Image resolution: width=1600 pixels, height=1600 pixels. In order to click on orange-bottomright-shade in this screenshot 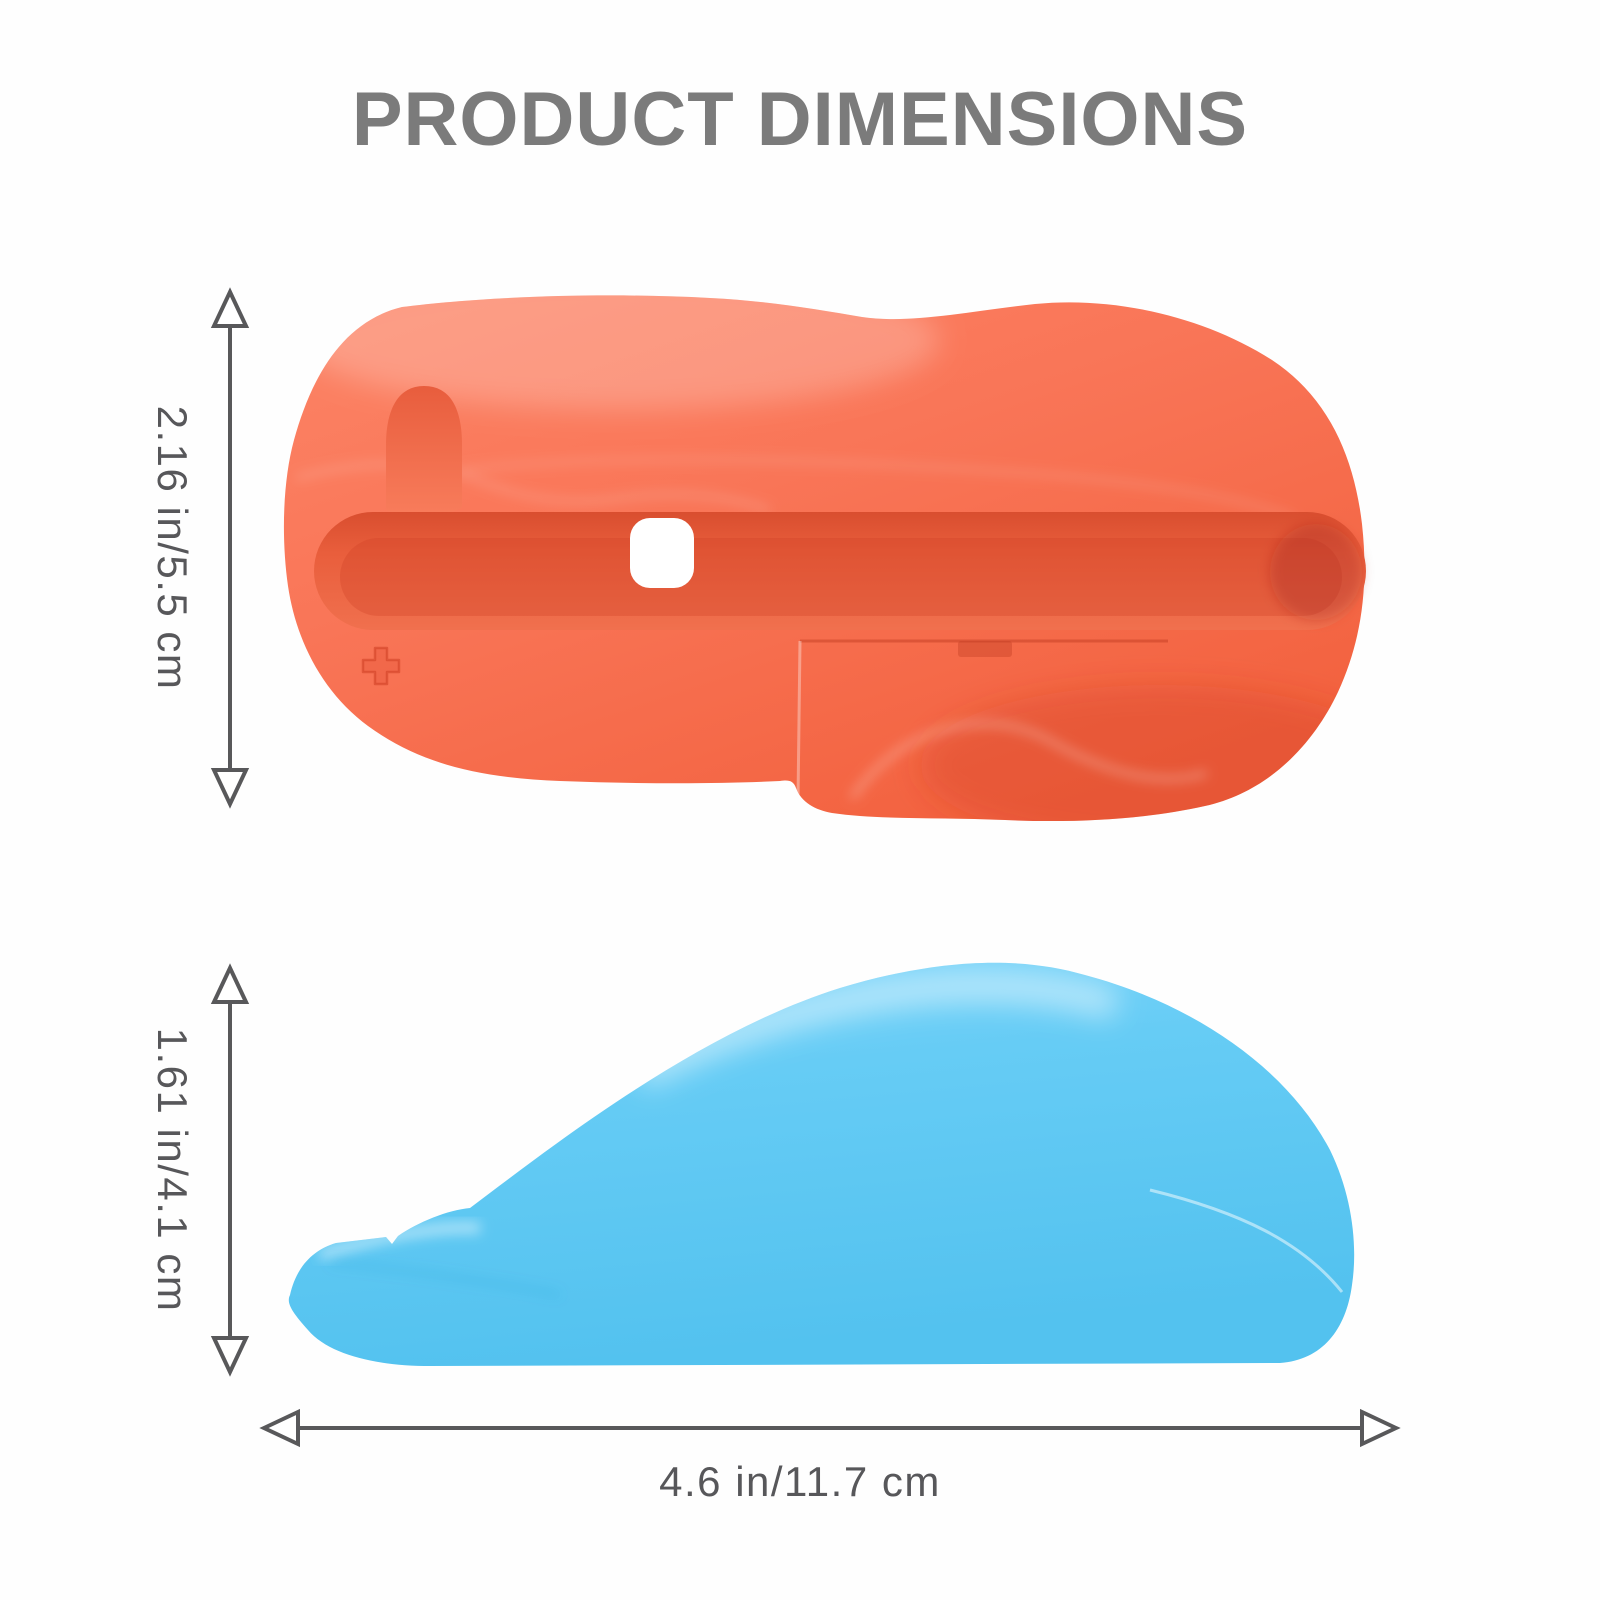, I will do `click(1142, 753)`.